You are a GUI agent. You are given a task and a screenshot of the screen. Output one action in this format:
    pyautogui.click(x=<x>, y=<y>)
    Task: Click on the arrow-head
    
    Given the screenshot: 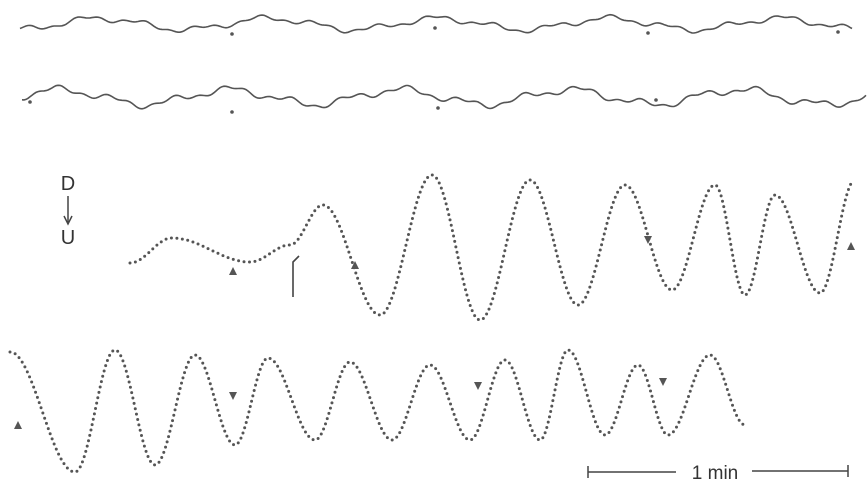 What is the action you would take?
    pyautogui.click(x=68, y=220)
    